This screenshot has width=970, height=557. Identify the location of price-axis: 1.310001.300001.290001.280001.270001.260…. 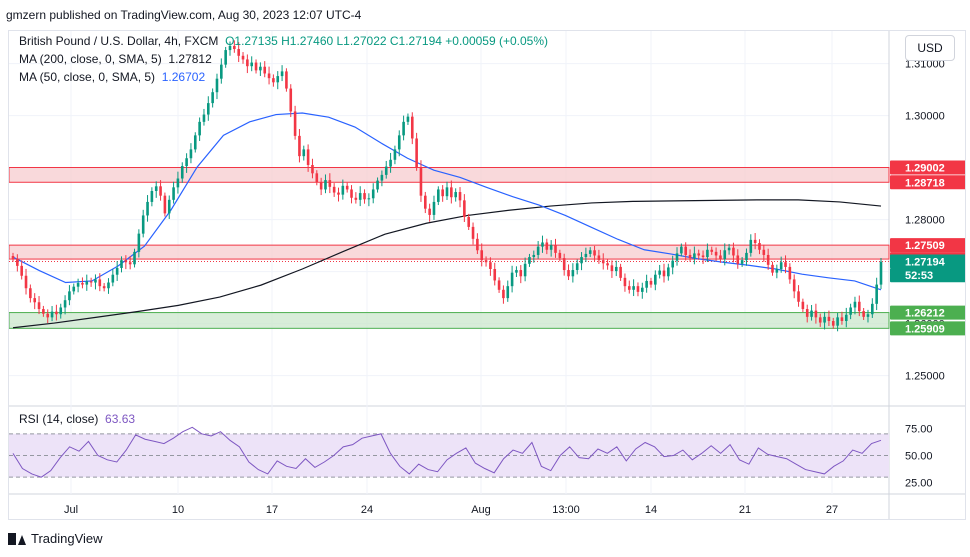
(928, 274).